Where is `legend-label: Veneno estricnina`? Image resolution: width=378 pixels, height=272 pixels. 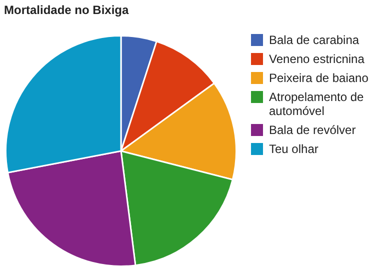
legend-label: Veneno estricnina is located at coordinates (316, 59).